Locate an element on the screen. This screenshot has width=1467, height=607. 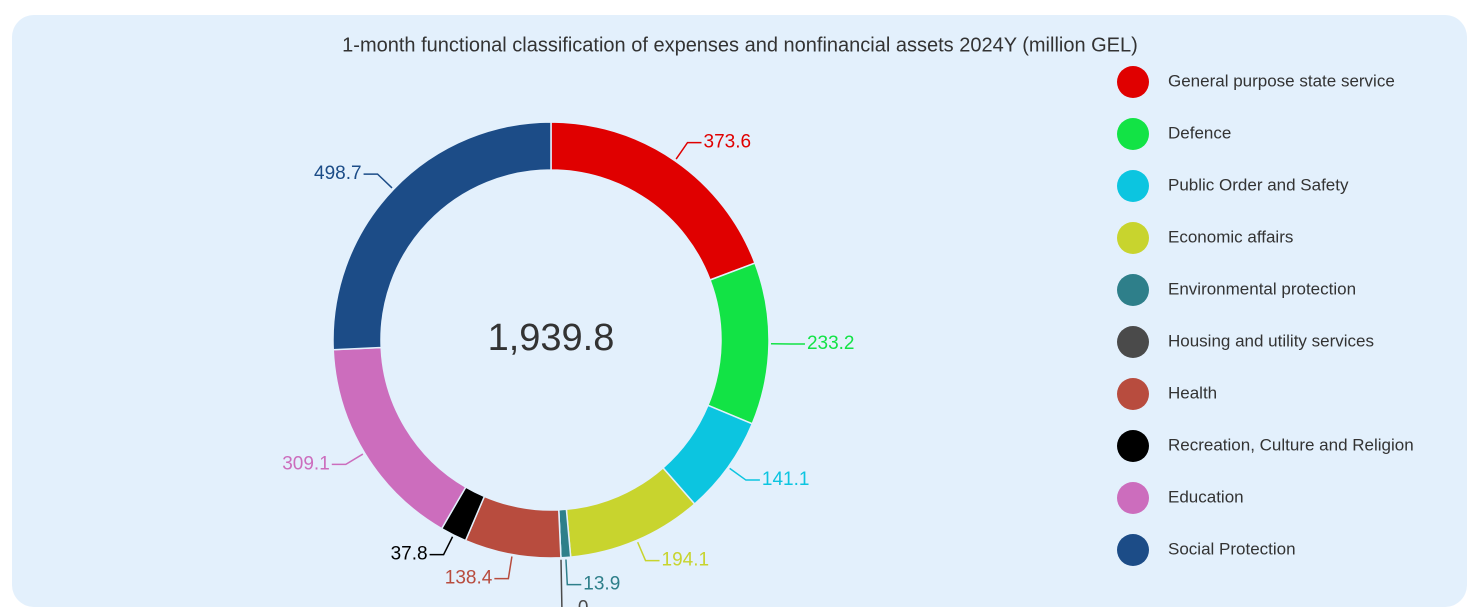
total-label: 1,939.8 is located at coordinates (551, 338).